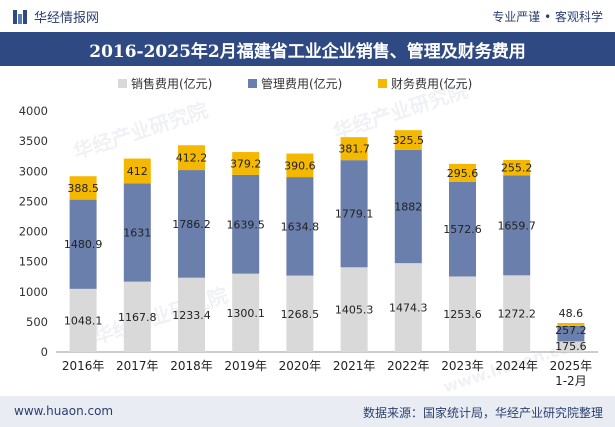 This screenshot has height=427, width=615. I want to click on data-label: 1268.5, so click(300, 314).